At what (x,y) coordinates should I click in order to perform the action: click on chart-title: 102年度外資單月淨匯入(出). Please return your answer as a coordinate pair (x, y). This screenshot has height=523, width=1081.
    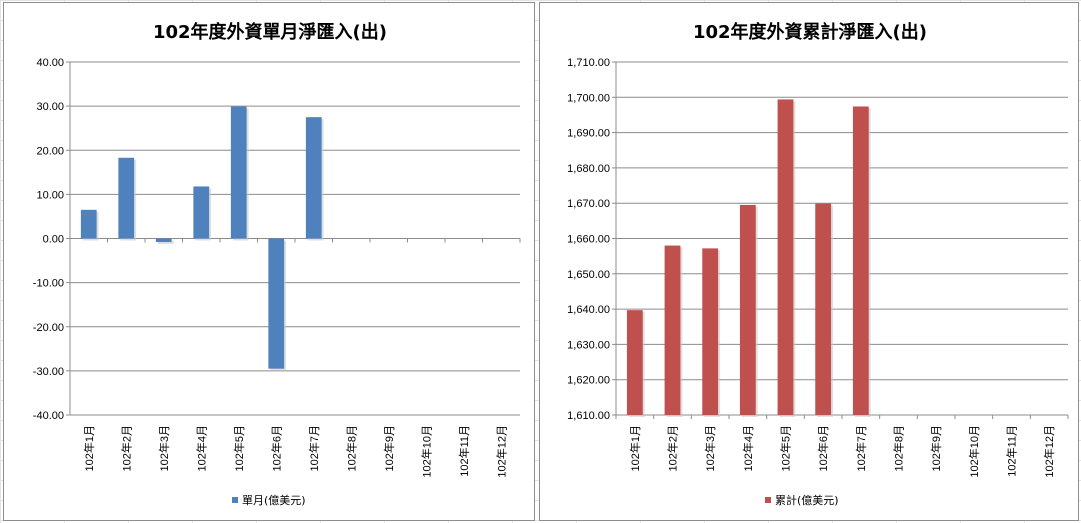
    Looking at the image, I should click on (270, 32).